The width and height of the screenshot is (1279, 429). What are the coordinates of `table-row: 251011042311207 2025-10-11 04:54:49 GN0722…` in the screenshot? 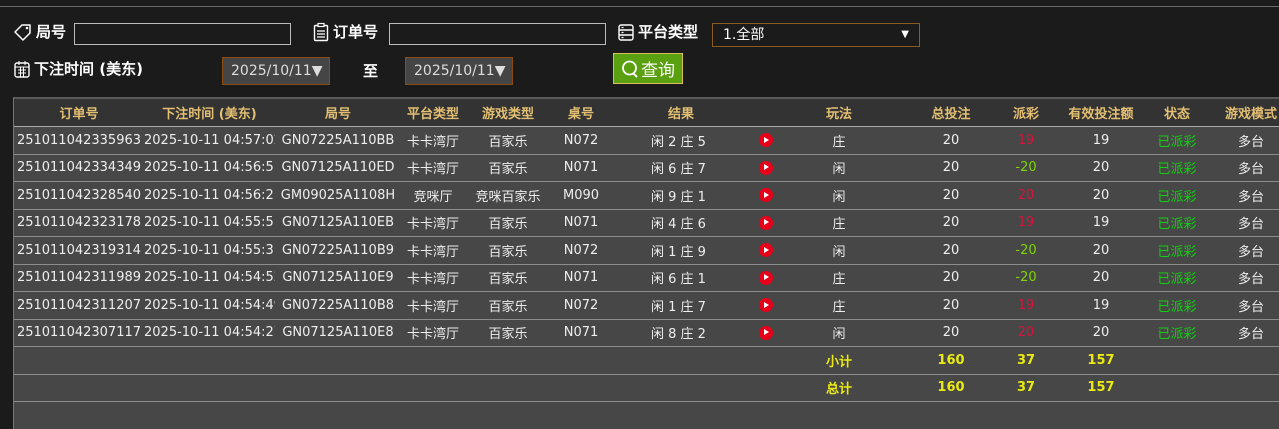 It's located at (646, 305).